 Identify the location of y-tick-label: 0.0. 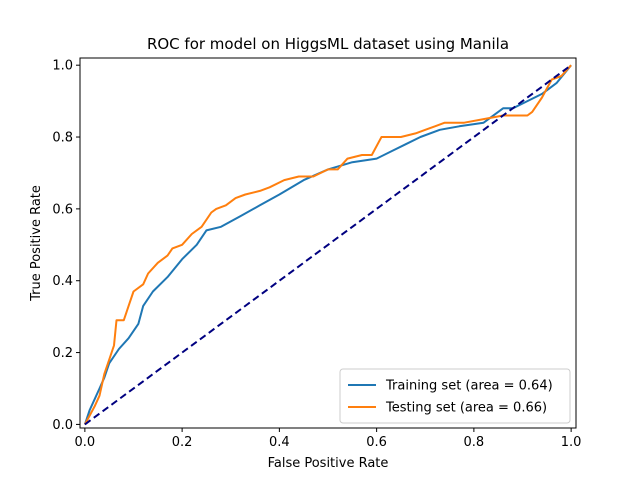
(62, 425).